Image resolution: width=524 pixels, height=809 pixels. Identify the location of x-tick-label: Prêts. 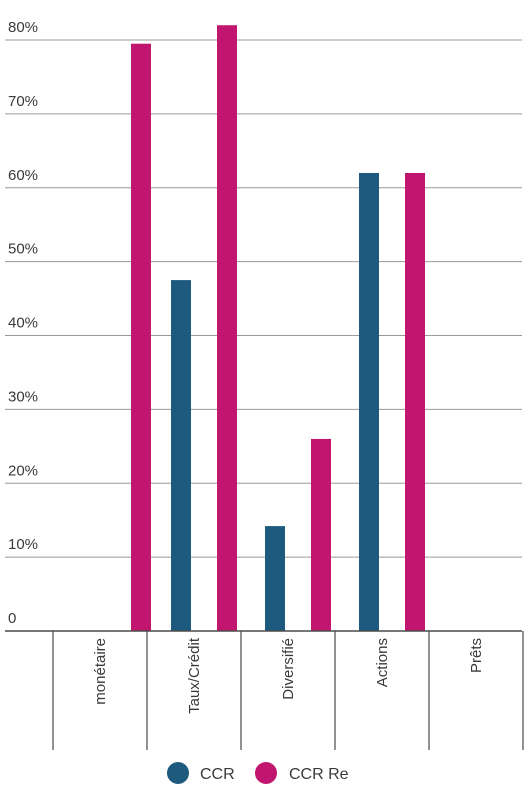
(476, 655).